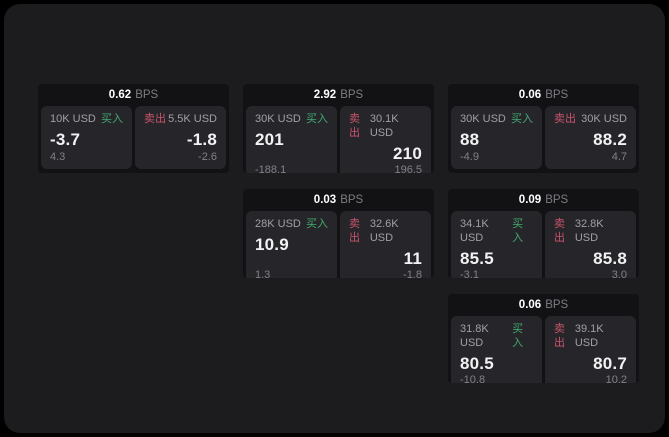  What do you see at coordinates (291, 244) in the screenshot?
I see `buy-panel: 28K USD 买入 10.9 1.3` at bounding box center [291, 244].